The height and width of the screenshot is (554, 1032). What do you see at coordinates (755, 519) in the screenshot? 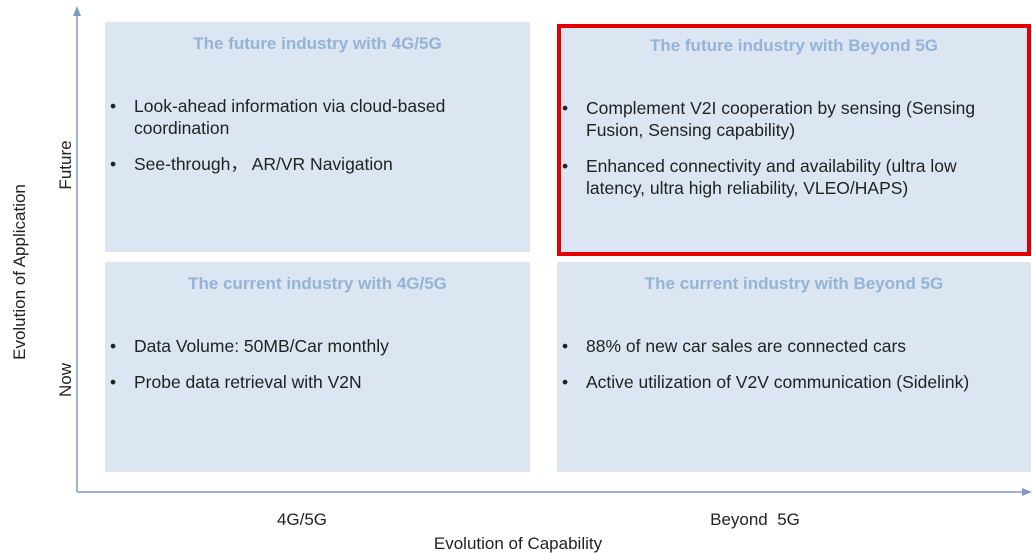
I see `x-label: Beyond 5G` at bounding box center [755, 519].